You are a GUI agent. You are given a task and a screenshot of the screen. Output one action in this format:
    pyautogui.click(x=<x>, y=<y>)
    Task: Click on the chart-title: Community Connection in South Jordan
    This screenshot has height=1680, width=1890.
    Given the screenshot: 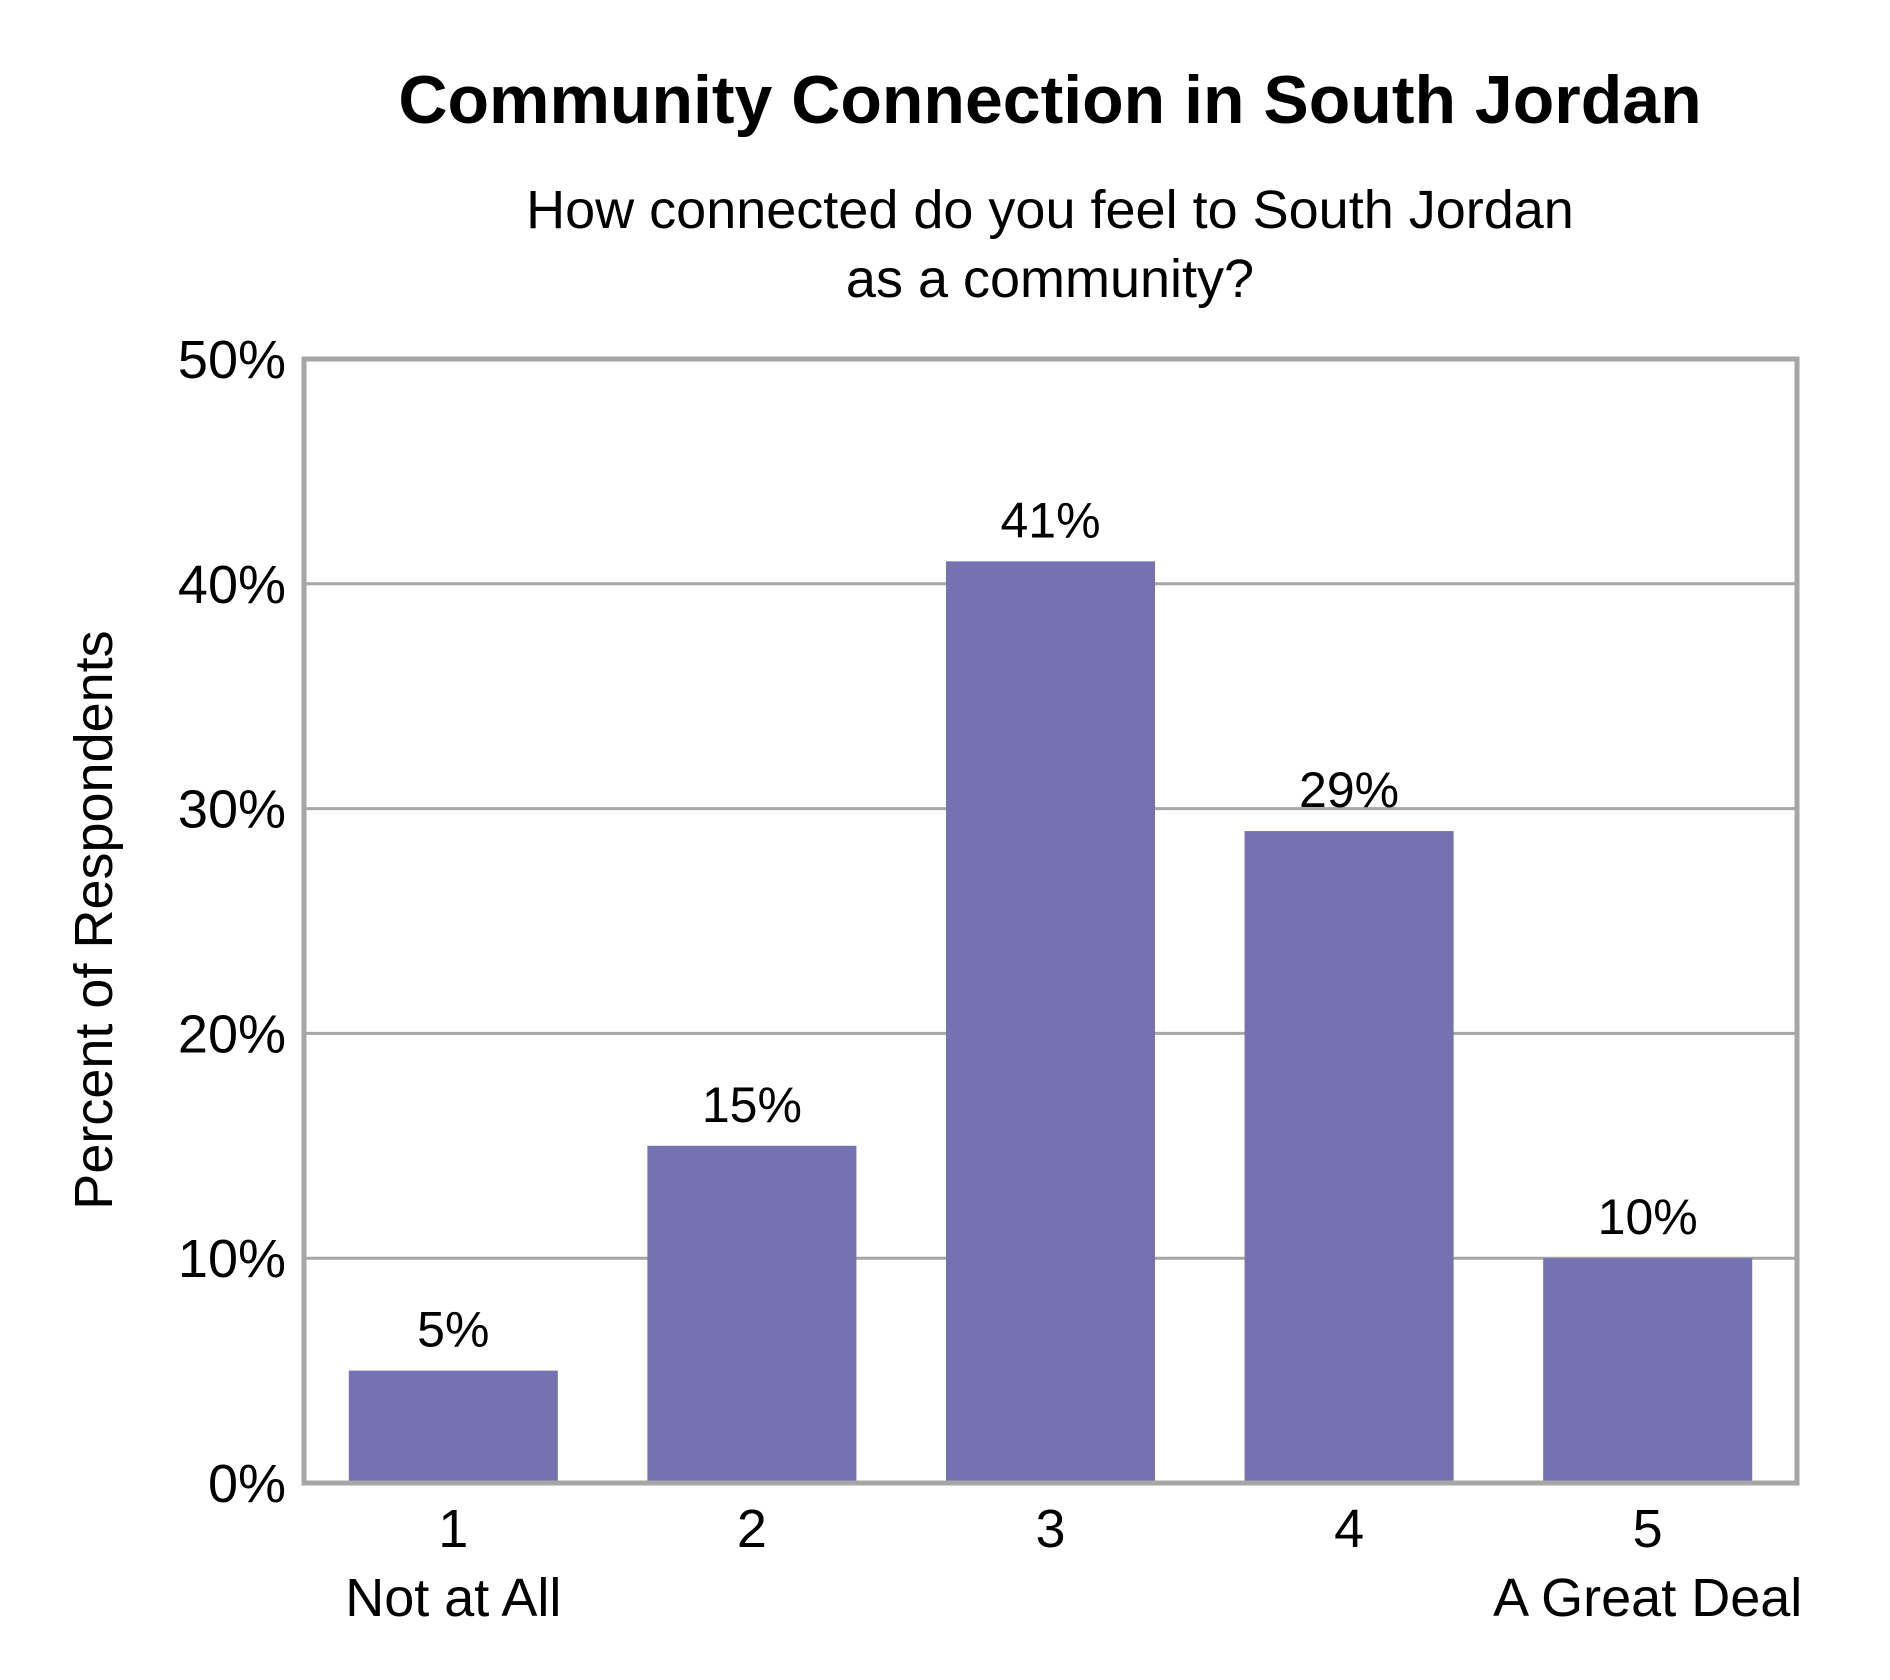 What is the action you would take?
    pyautogui.click(x=1049, y=100)
    